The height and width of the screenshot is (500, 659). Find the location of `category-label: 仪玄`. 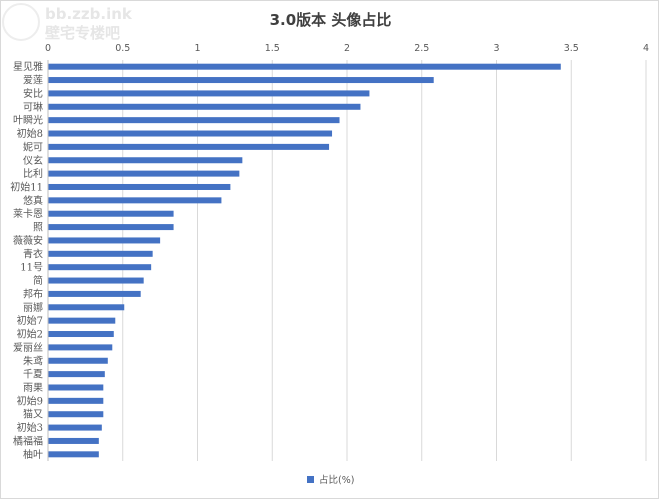

category-label: 仪玄 is located at coordinates (33, 160).